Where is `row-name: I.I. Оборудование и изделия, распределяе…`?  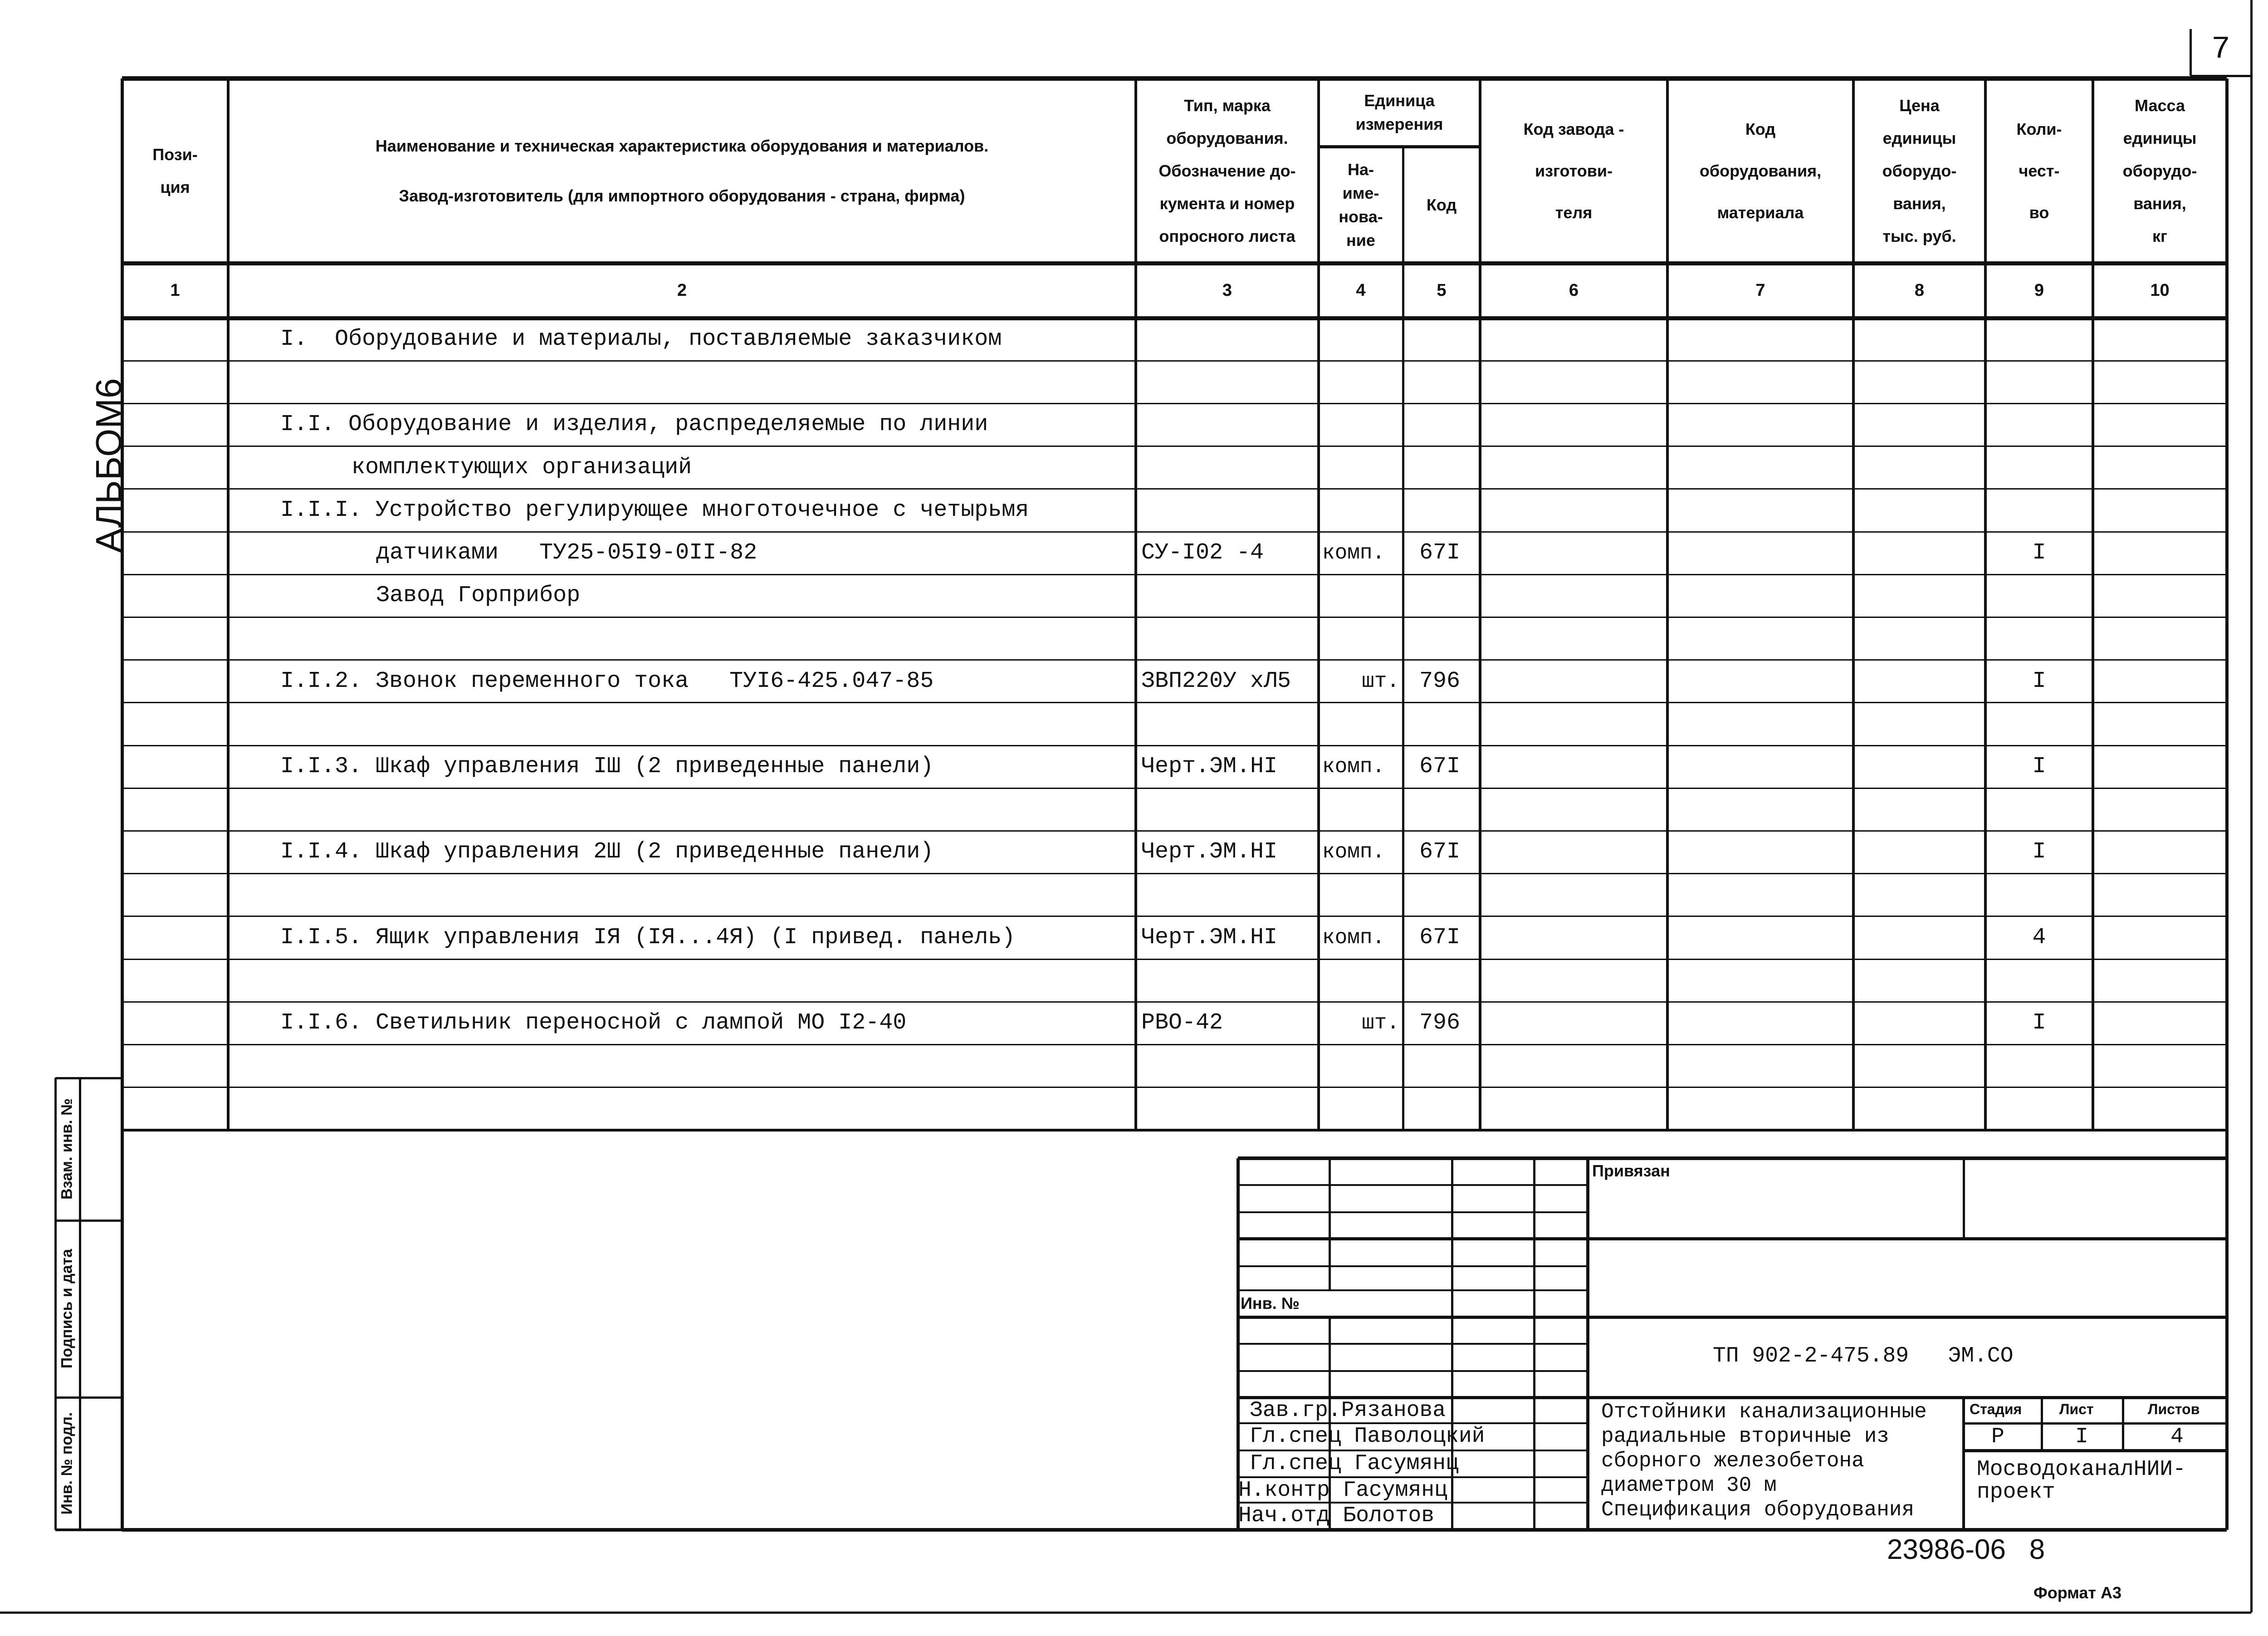
row-name: I.I. Оборудование и изделия, распределяе… is located at coordinates (634, 425).